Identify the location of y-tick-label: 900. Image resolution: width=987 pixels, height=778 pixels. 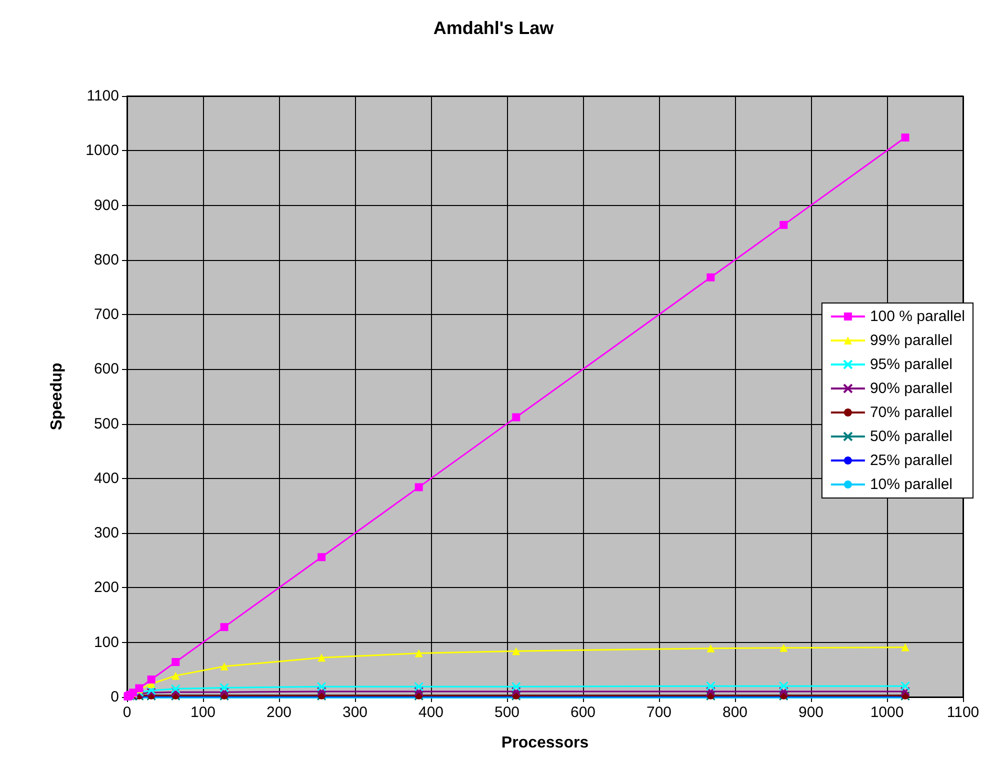
(106, 205).